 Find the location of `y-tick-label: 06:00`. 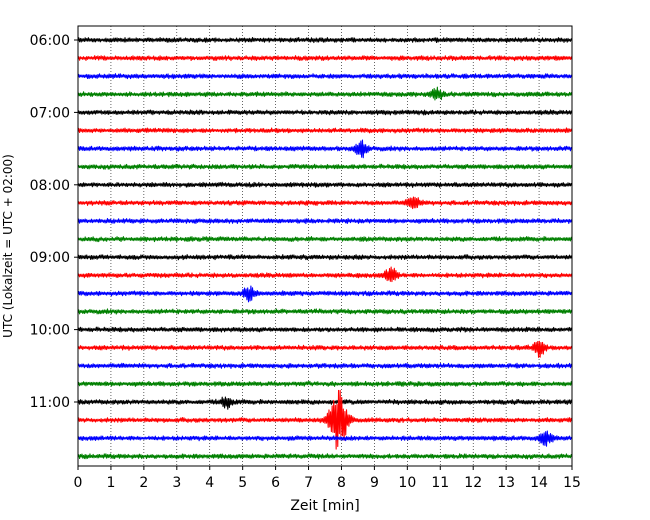

y-tick-label: 06:00 is located at coordinates (50, 41).